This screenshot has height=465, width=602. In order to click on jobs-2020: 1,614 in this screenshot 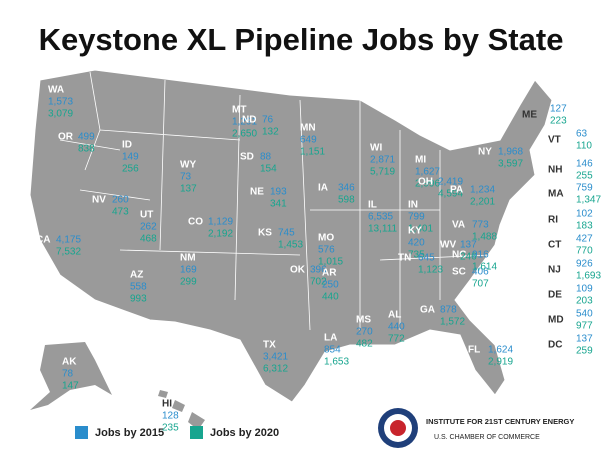, I will do `click(484, 267)`.